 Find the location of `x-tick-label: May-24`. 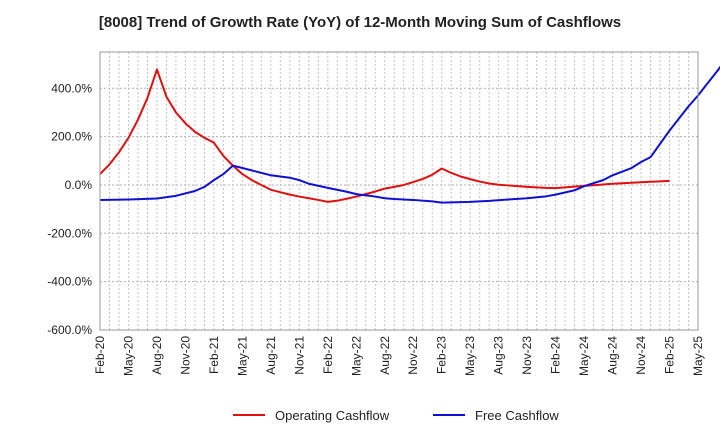

x-tick-label: May-24 is located at coordinates (584, 356).